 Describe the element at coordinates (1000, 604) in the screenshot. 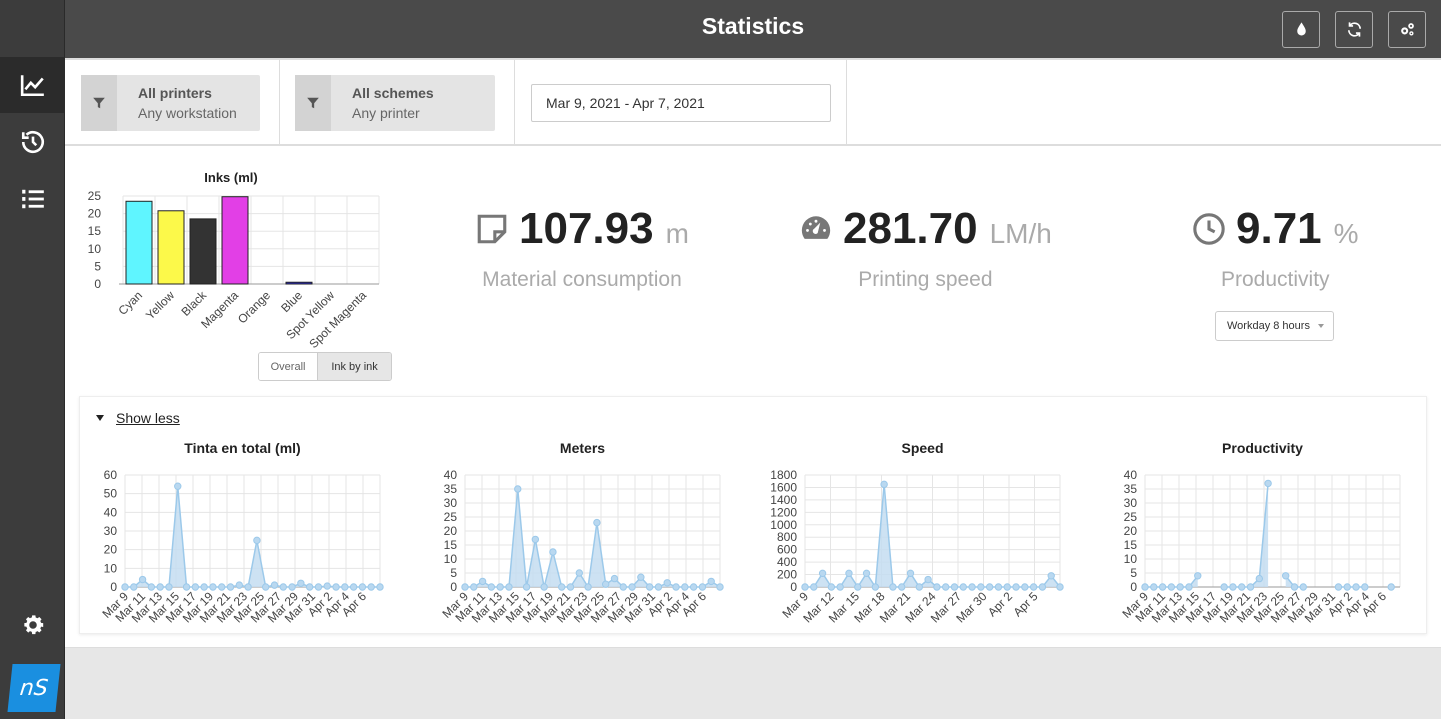

I see `x-tick-label: Apr 2` at that location.